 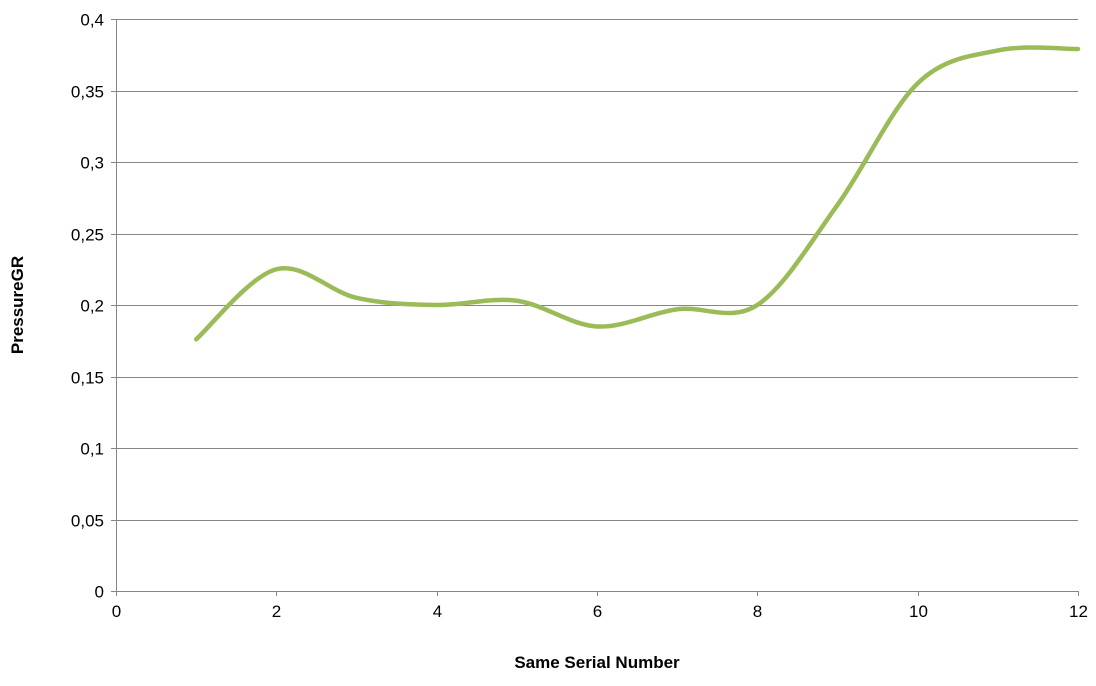 I want to click on y-tick-label: 0, so click(x=99, y=592).